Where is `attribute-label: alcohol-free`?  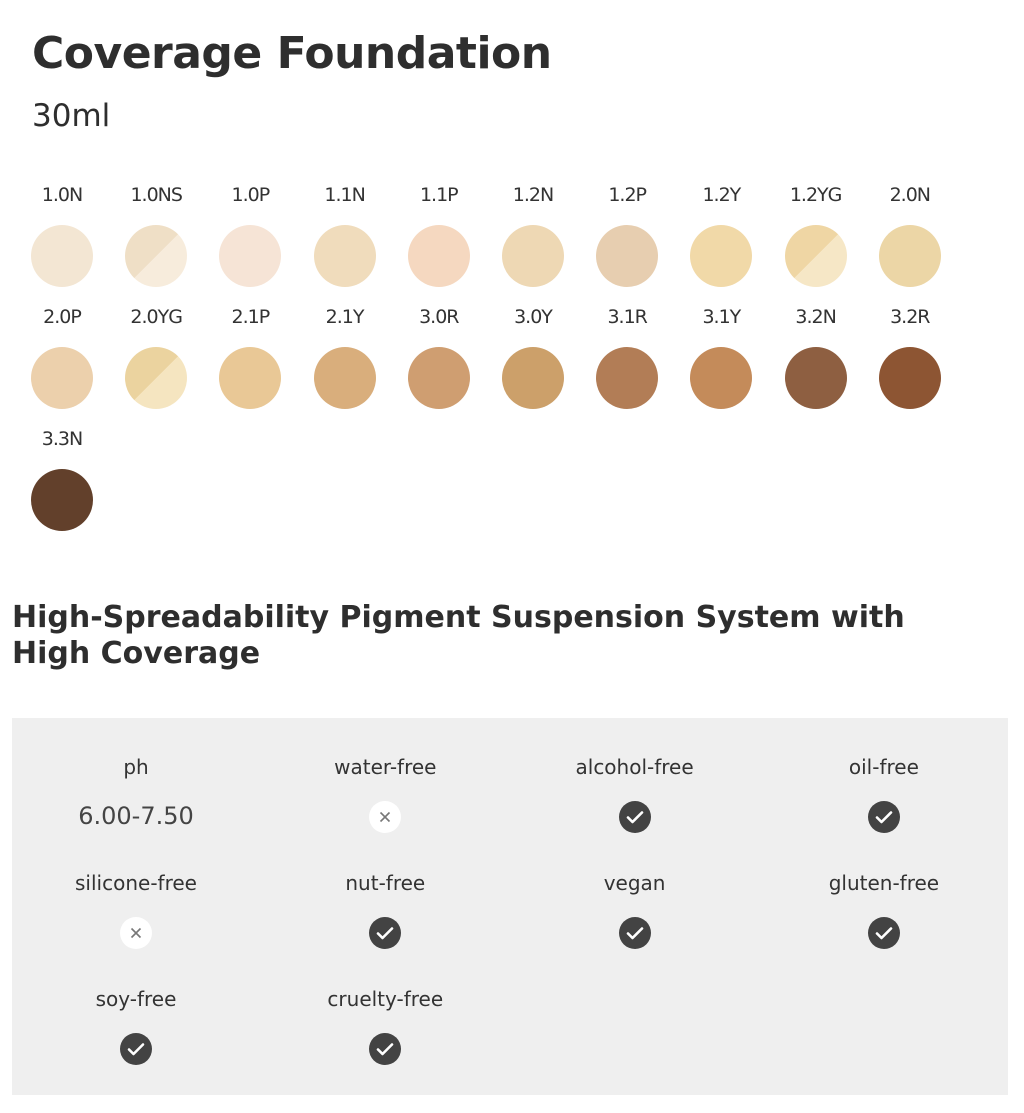 attribute-label: alcohol-free is located at coordinates (634, 767).